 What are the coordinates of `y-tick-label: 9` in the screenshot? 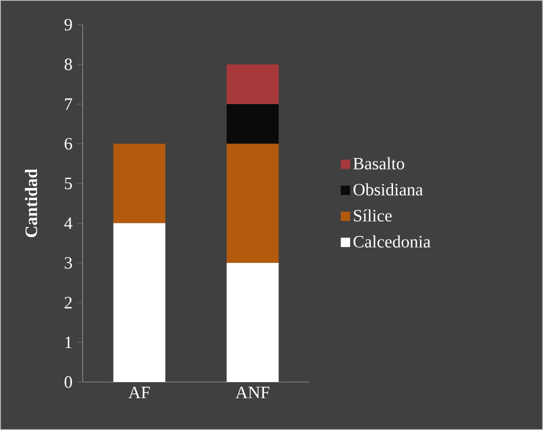 It's located at (68, 24).